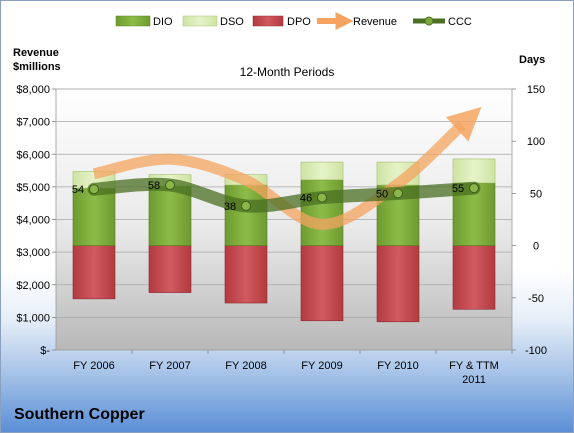  What do you see at coordinates (284, 195) in the screenshot?
I see `ccc-line` at bounding box center [284, 195].